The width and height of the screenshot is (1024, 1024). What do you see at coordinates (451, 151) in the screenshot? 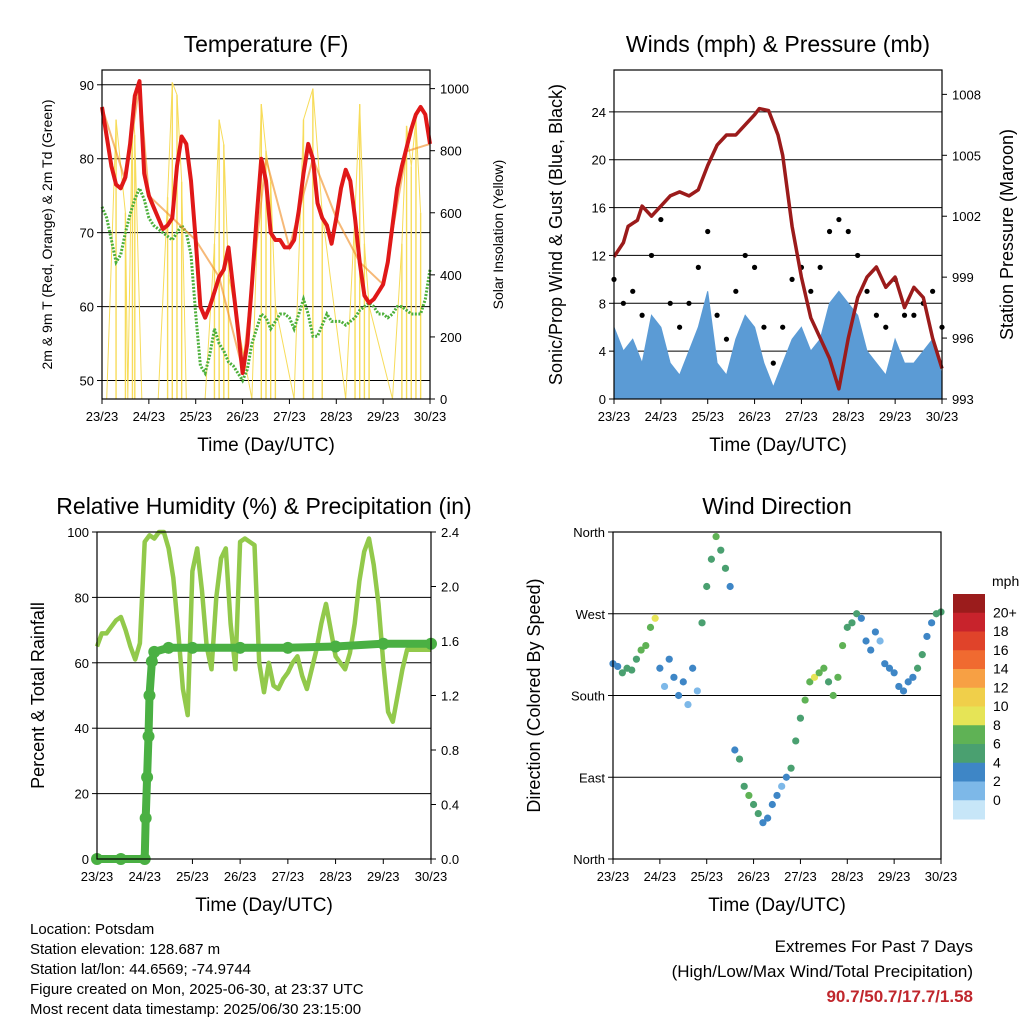
I see `y2-tick-label: 800` at bounding box center [451, 151].